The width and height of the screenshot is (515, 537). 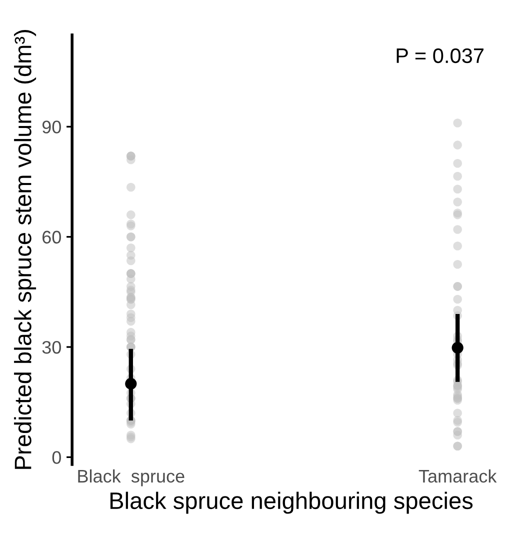 I want to click on x-axis-title: Black spruce neighbouring species, so click(x=291, y=503).